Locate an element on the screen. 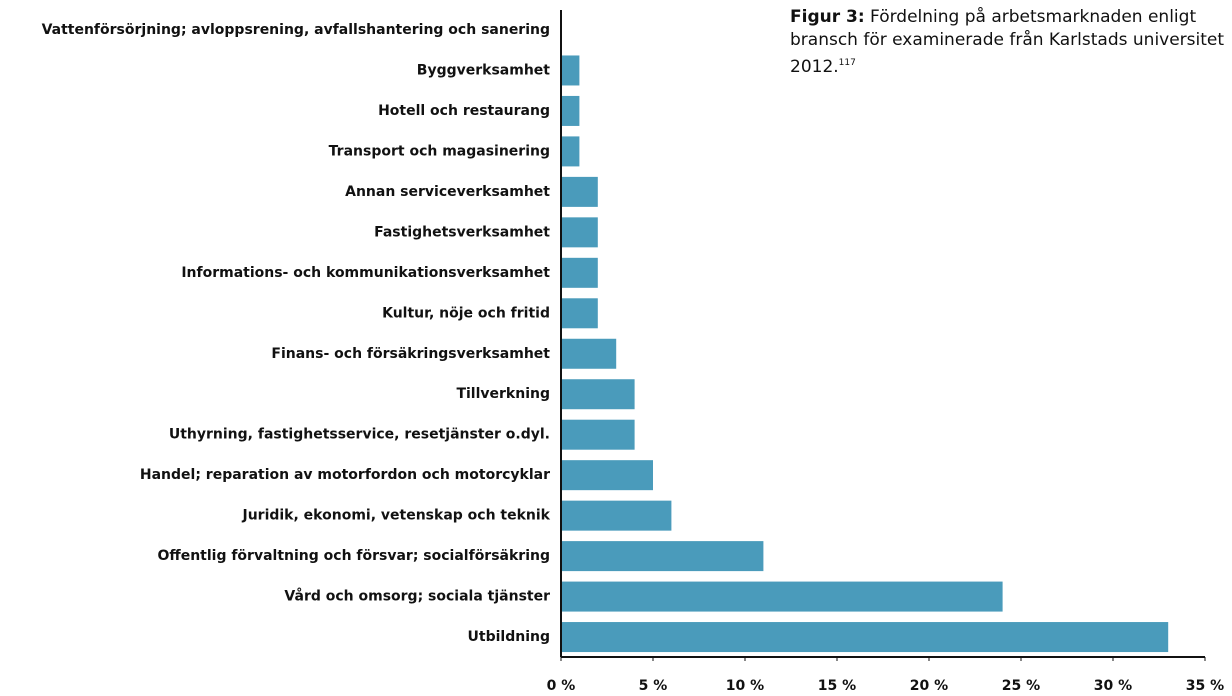  x-tick-label: 10 % is located at coordinates (745, 686).